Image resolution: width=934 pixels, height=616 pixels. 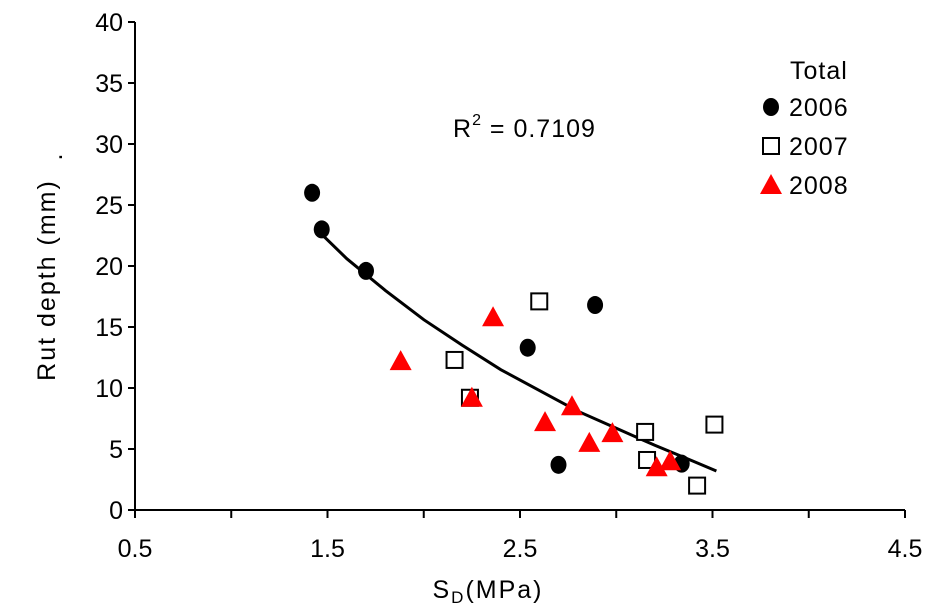 I want to click on legend-marker-2008, so click(x=771, y=184).